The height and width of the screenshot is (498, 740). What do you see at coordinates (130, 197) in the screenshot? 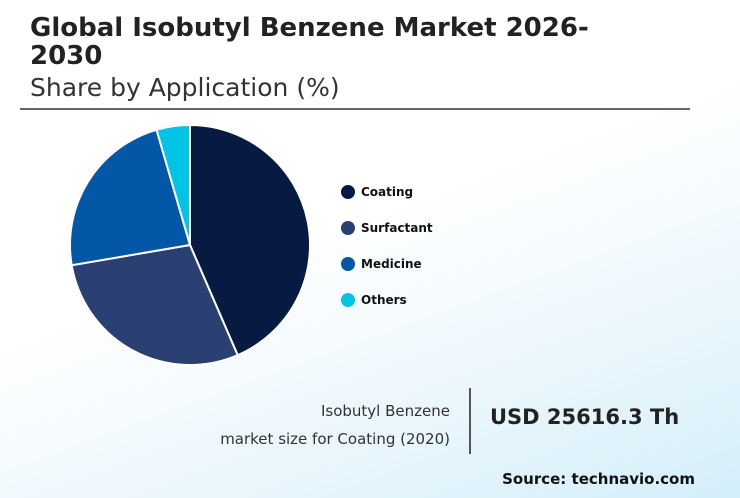
I see `pie-slice-medicine` at bounding box center [130, 197].